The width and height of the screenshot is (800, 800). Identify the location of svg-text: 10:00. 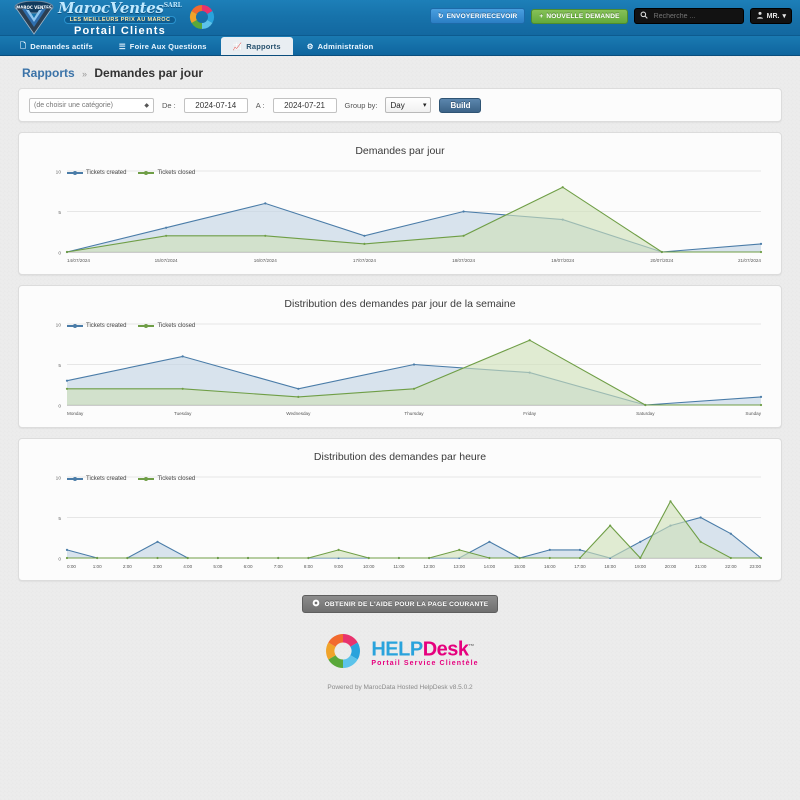
(369, 566).